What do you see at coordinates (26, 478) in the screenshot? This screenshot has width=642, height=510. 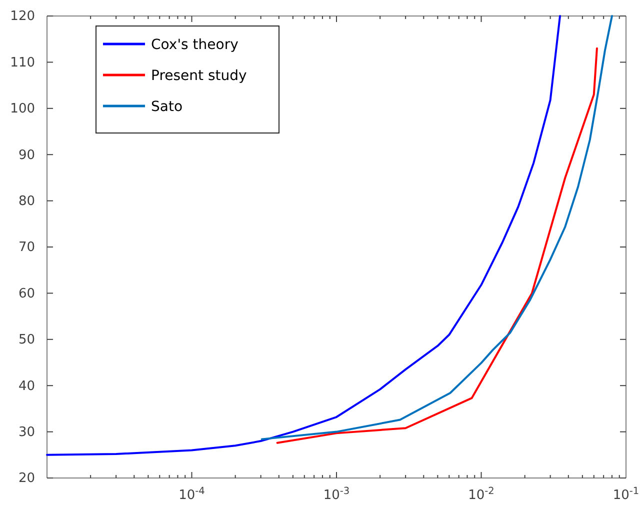 I see `y-tick-label: 20` at bounding box center [26, 478].